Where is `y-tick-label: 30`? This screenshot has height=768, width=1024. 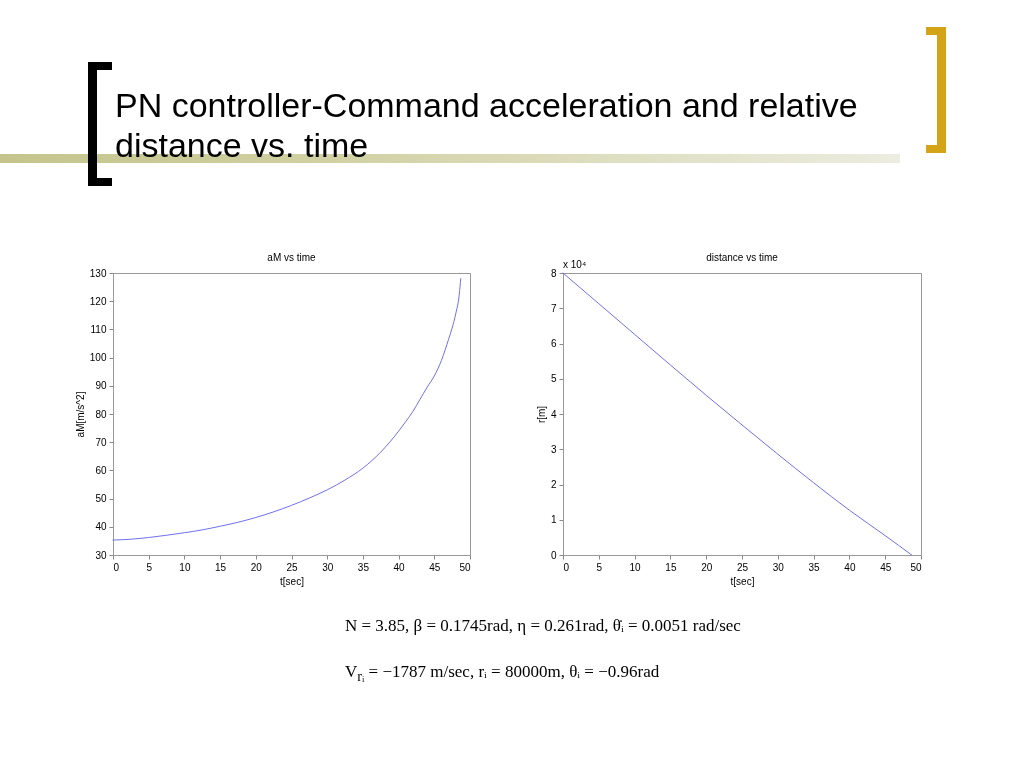
y-tick-label: 30 is located at coordinates (101, 555).